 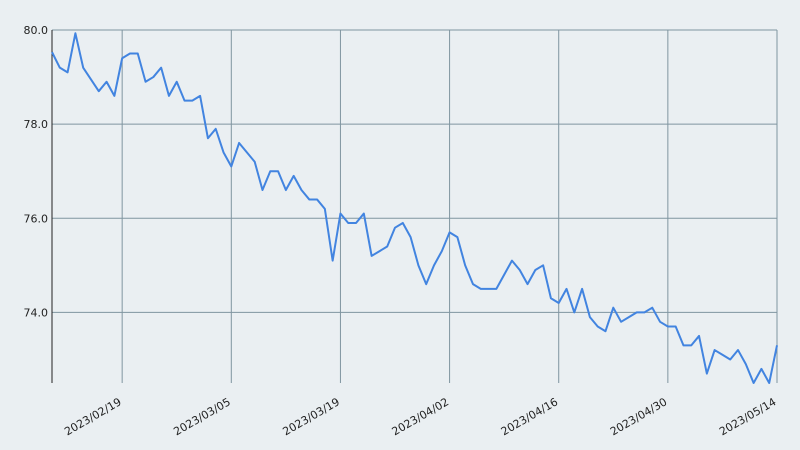 What do you see at coordinates (36, 218) in the screenshot?
I see `y-tick-label: 76.0` at bounding box center [36, 218].